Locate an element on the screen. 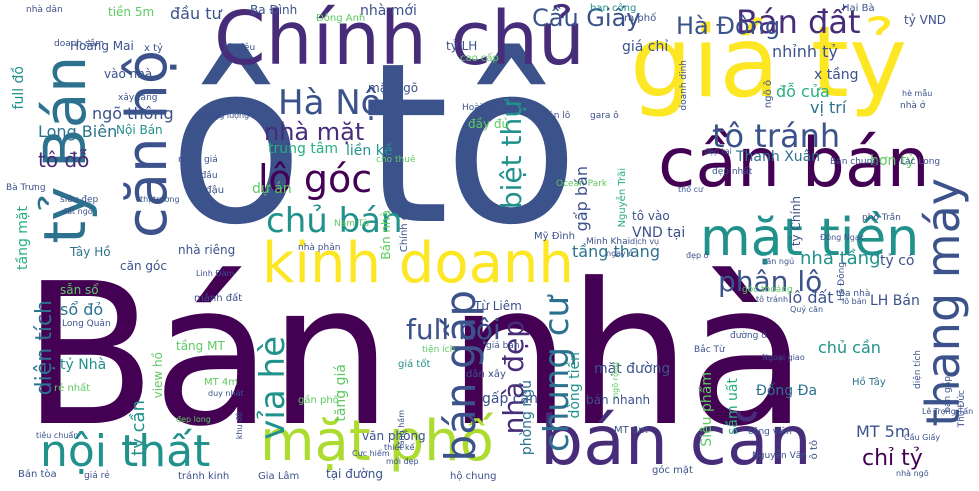 The width and height of the screenshot is (979, 491). word-doanh-sam: doanh sầm is located at coordinates (79, 44).